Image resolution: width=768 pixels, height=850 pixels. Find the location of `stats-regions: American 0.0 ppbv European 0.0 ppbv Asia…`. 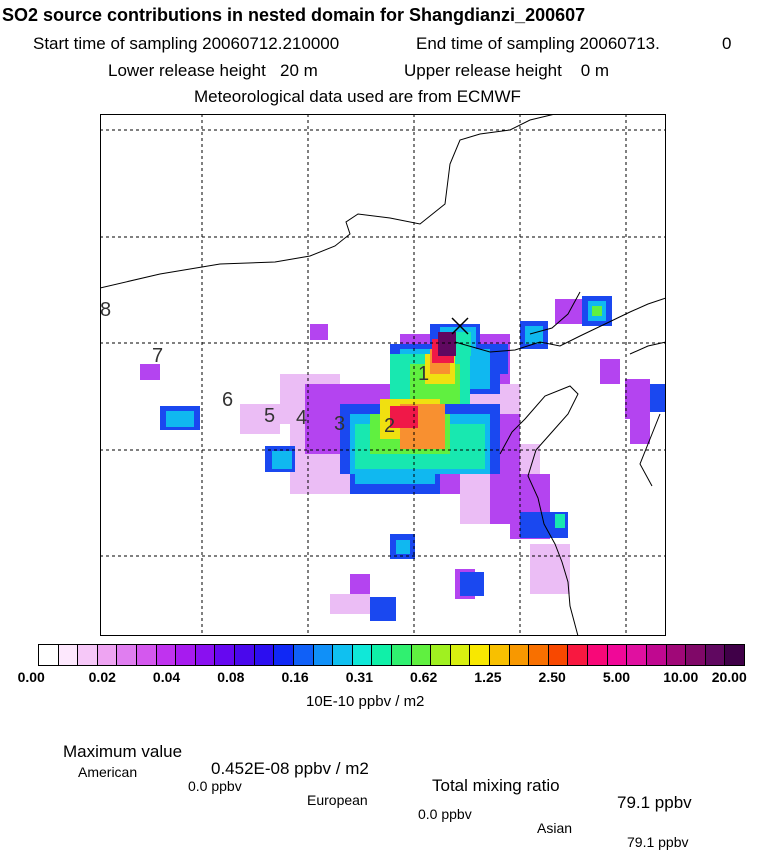

stats-regions: American 0.0 ppbv European 0.0 ppbv Asia… is located at coordinates (384, 800).